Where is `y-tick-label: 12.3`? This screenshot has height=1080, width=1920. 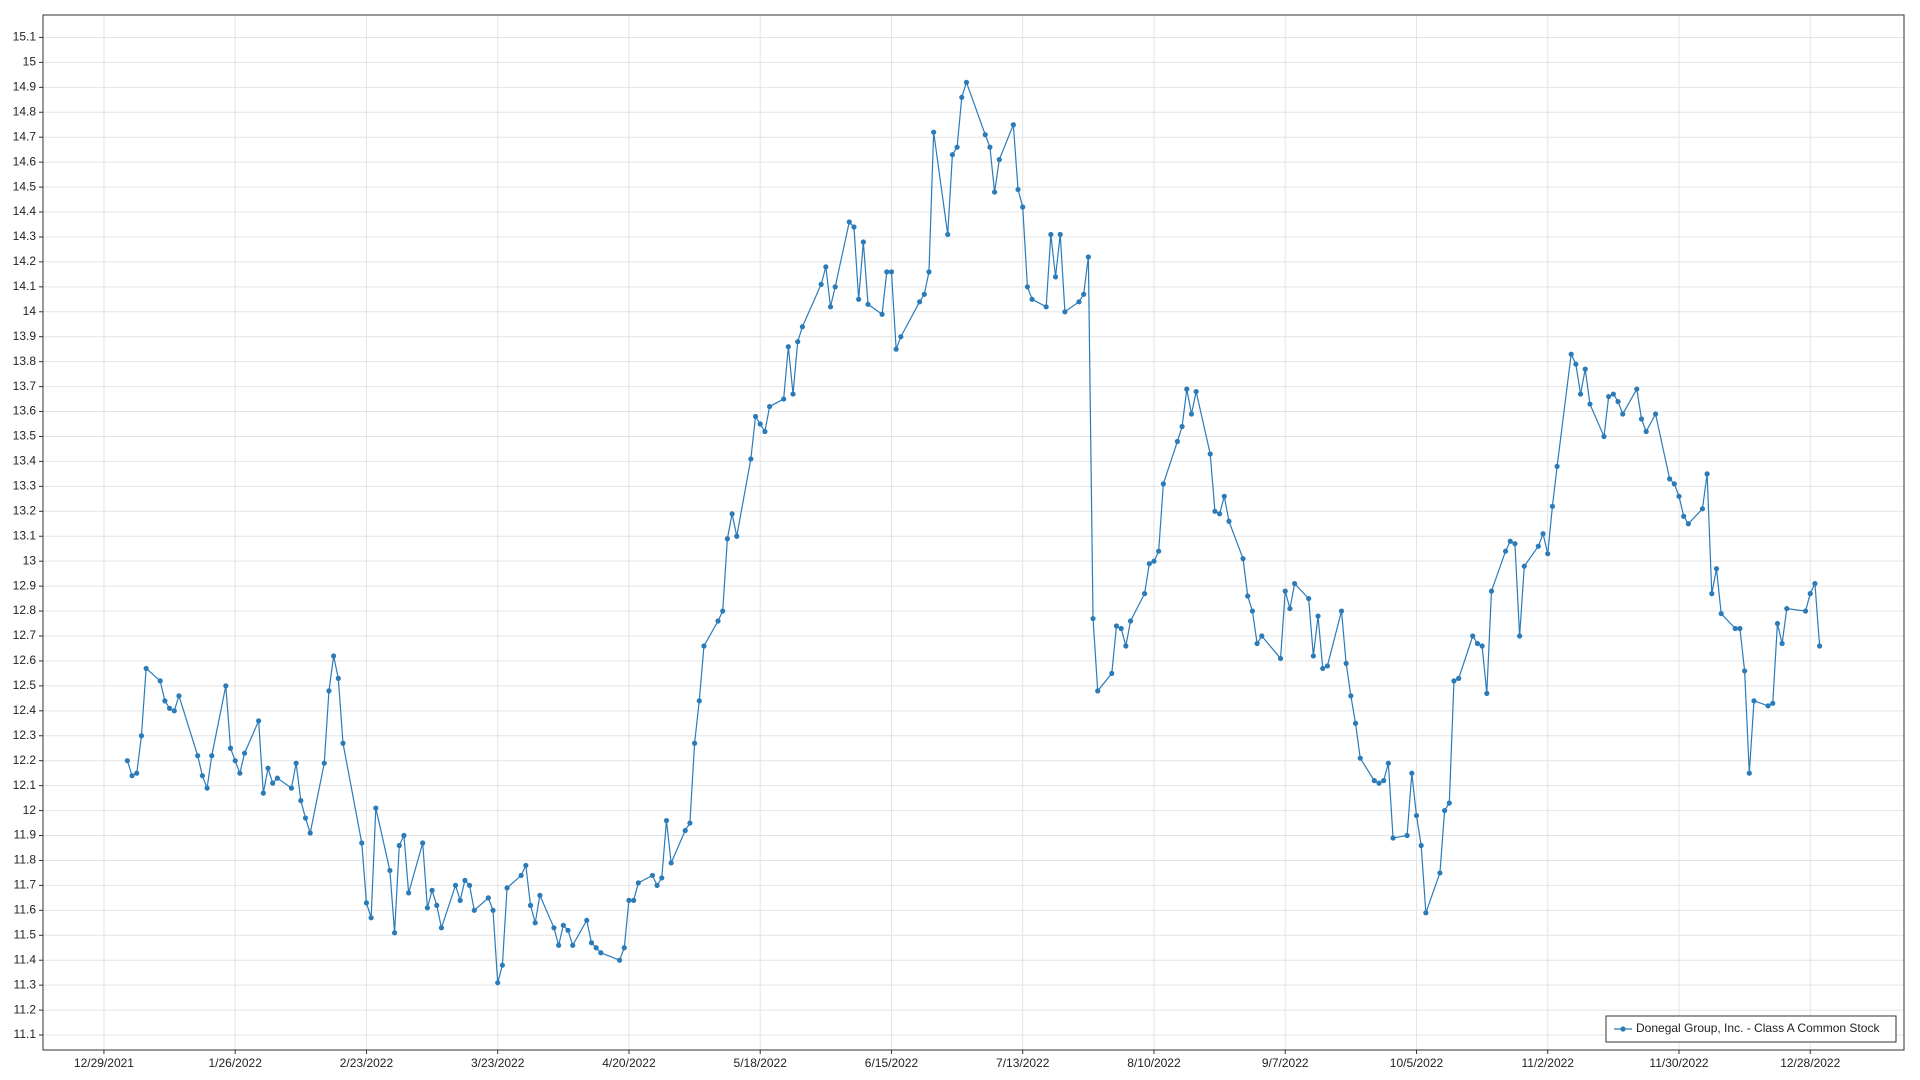
y-tick-label: 12.3 is located at coordinates (25, 735).